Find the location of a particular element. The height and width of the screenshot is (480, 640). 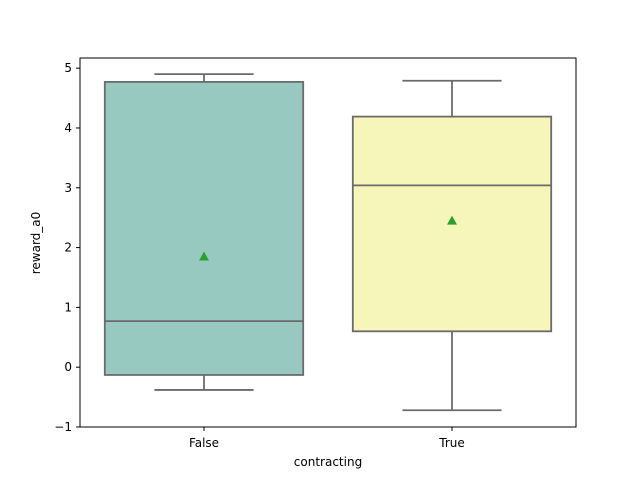

y-tick-label: 5 is located at coordinates (68, 68).